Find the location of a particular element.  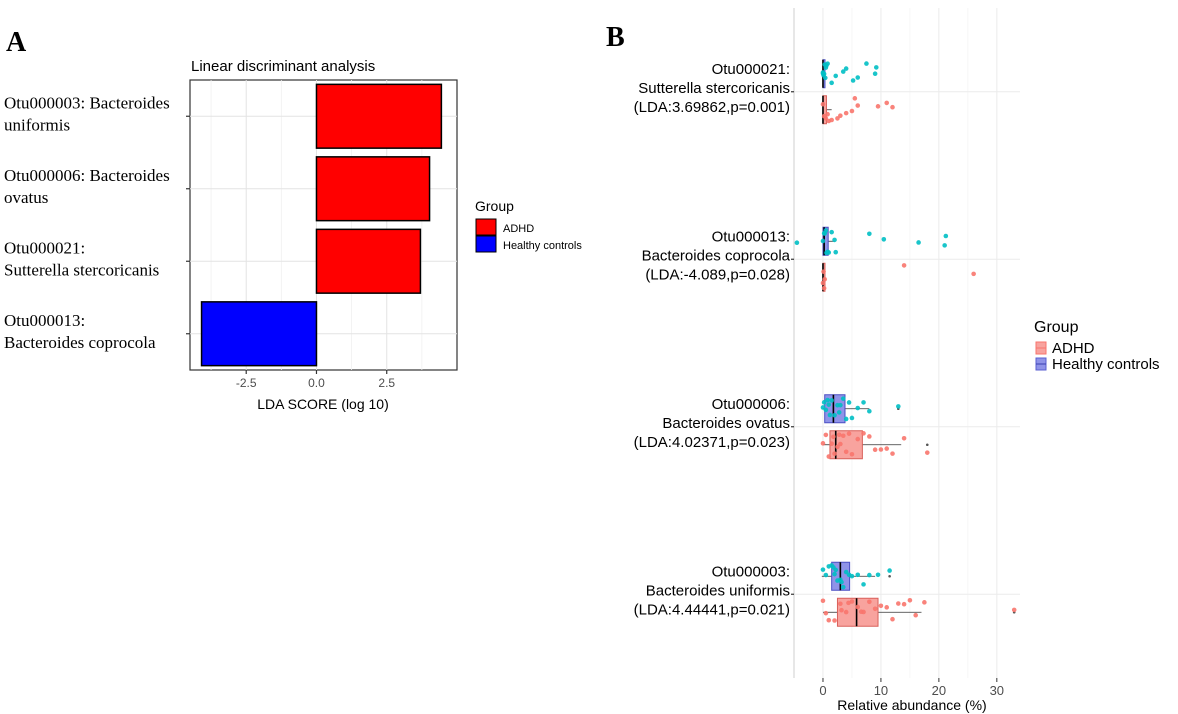

panel-a-legend: Group ADHD Healthy controls is located at coordinates (528, 225).